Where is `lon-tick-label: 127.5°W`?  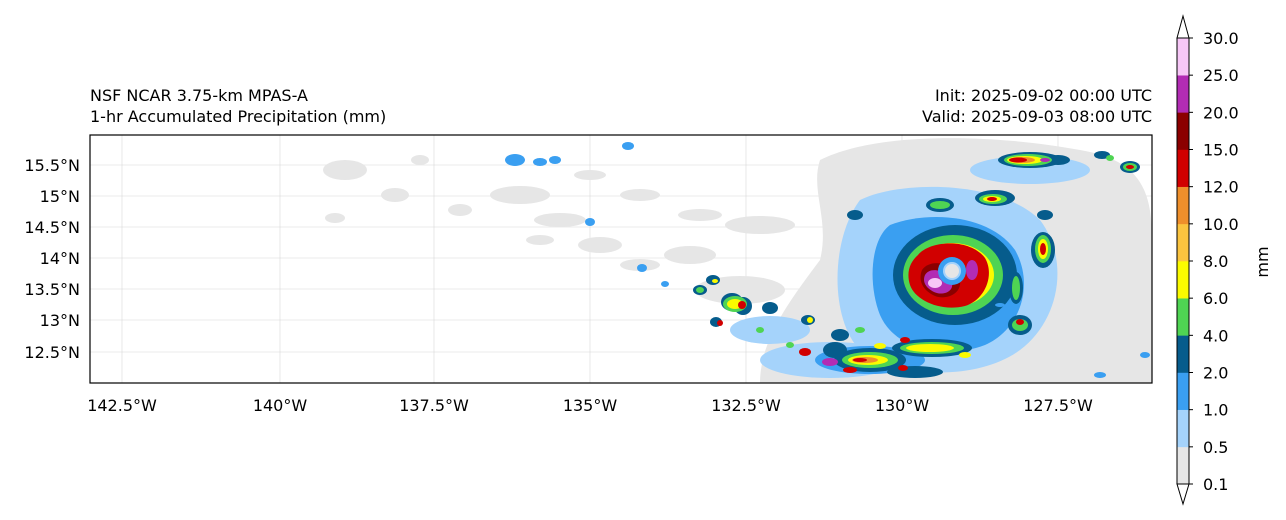 lon-tick-label: 127.5°W is located at coordinates (1058, 405).